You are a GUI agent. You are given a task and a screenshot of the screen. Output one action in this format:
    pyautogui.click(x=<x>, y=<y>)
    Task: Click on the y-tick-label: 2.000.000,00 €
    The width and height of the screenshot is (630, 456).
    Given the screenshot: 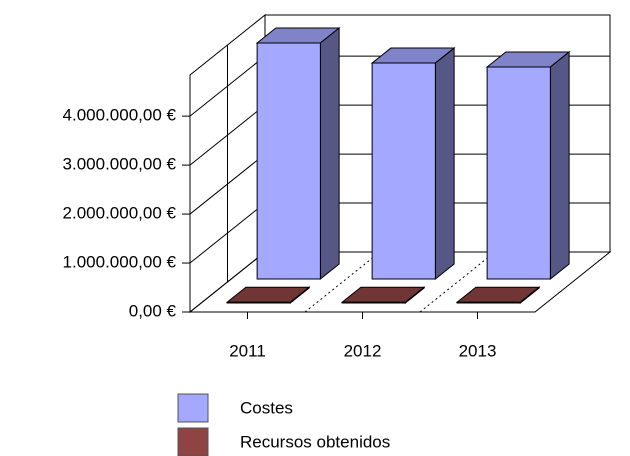 What is the action you would take?
    pyautogui.click(x=120, y=213)
    